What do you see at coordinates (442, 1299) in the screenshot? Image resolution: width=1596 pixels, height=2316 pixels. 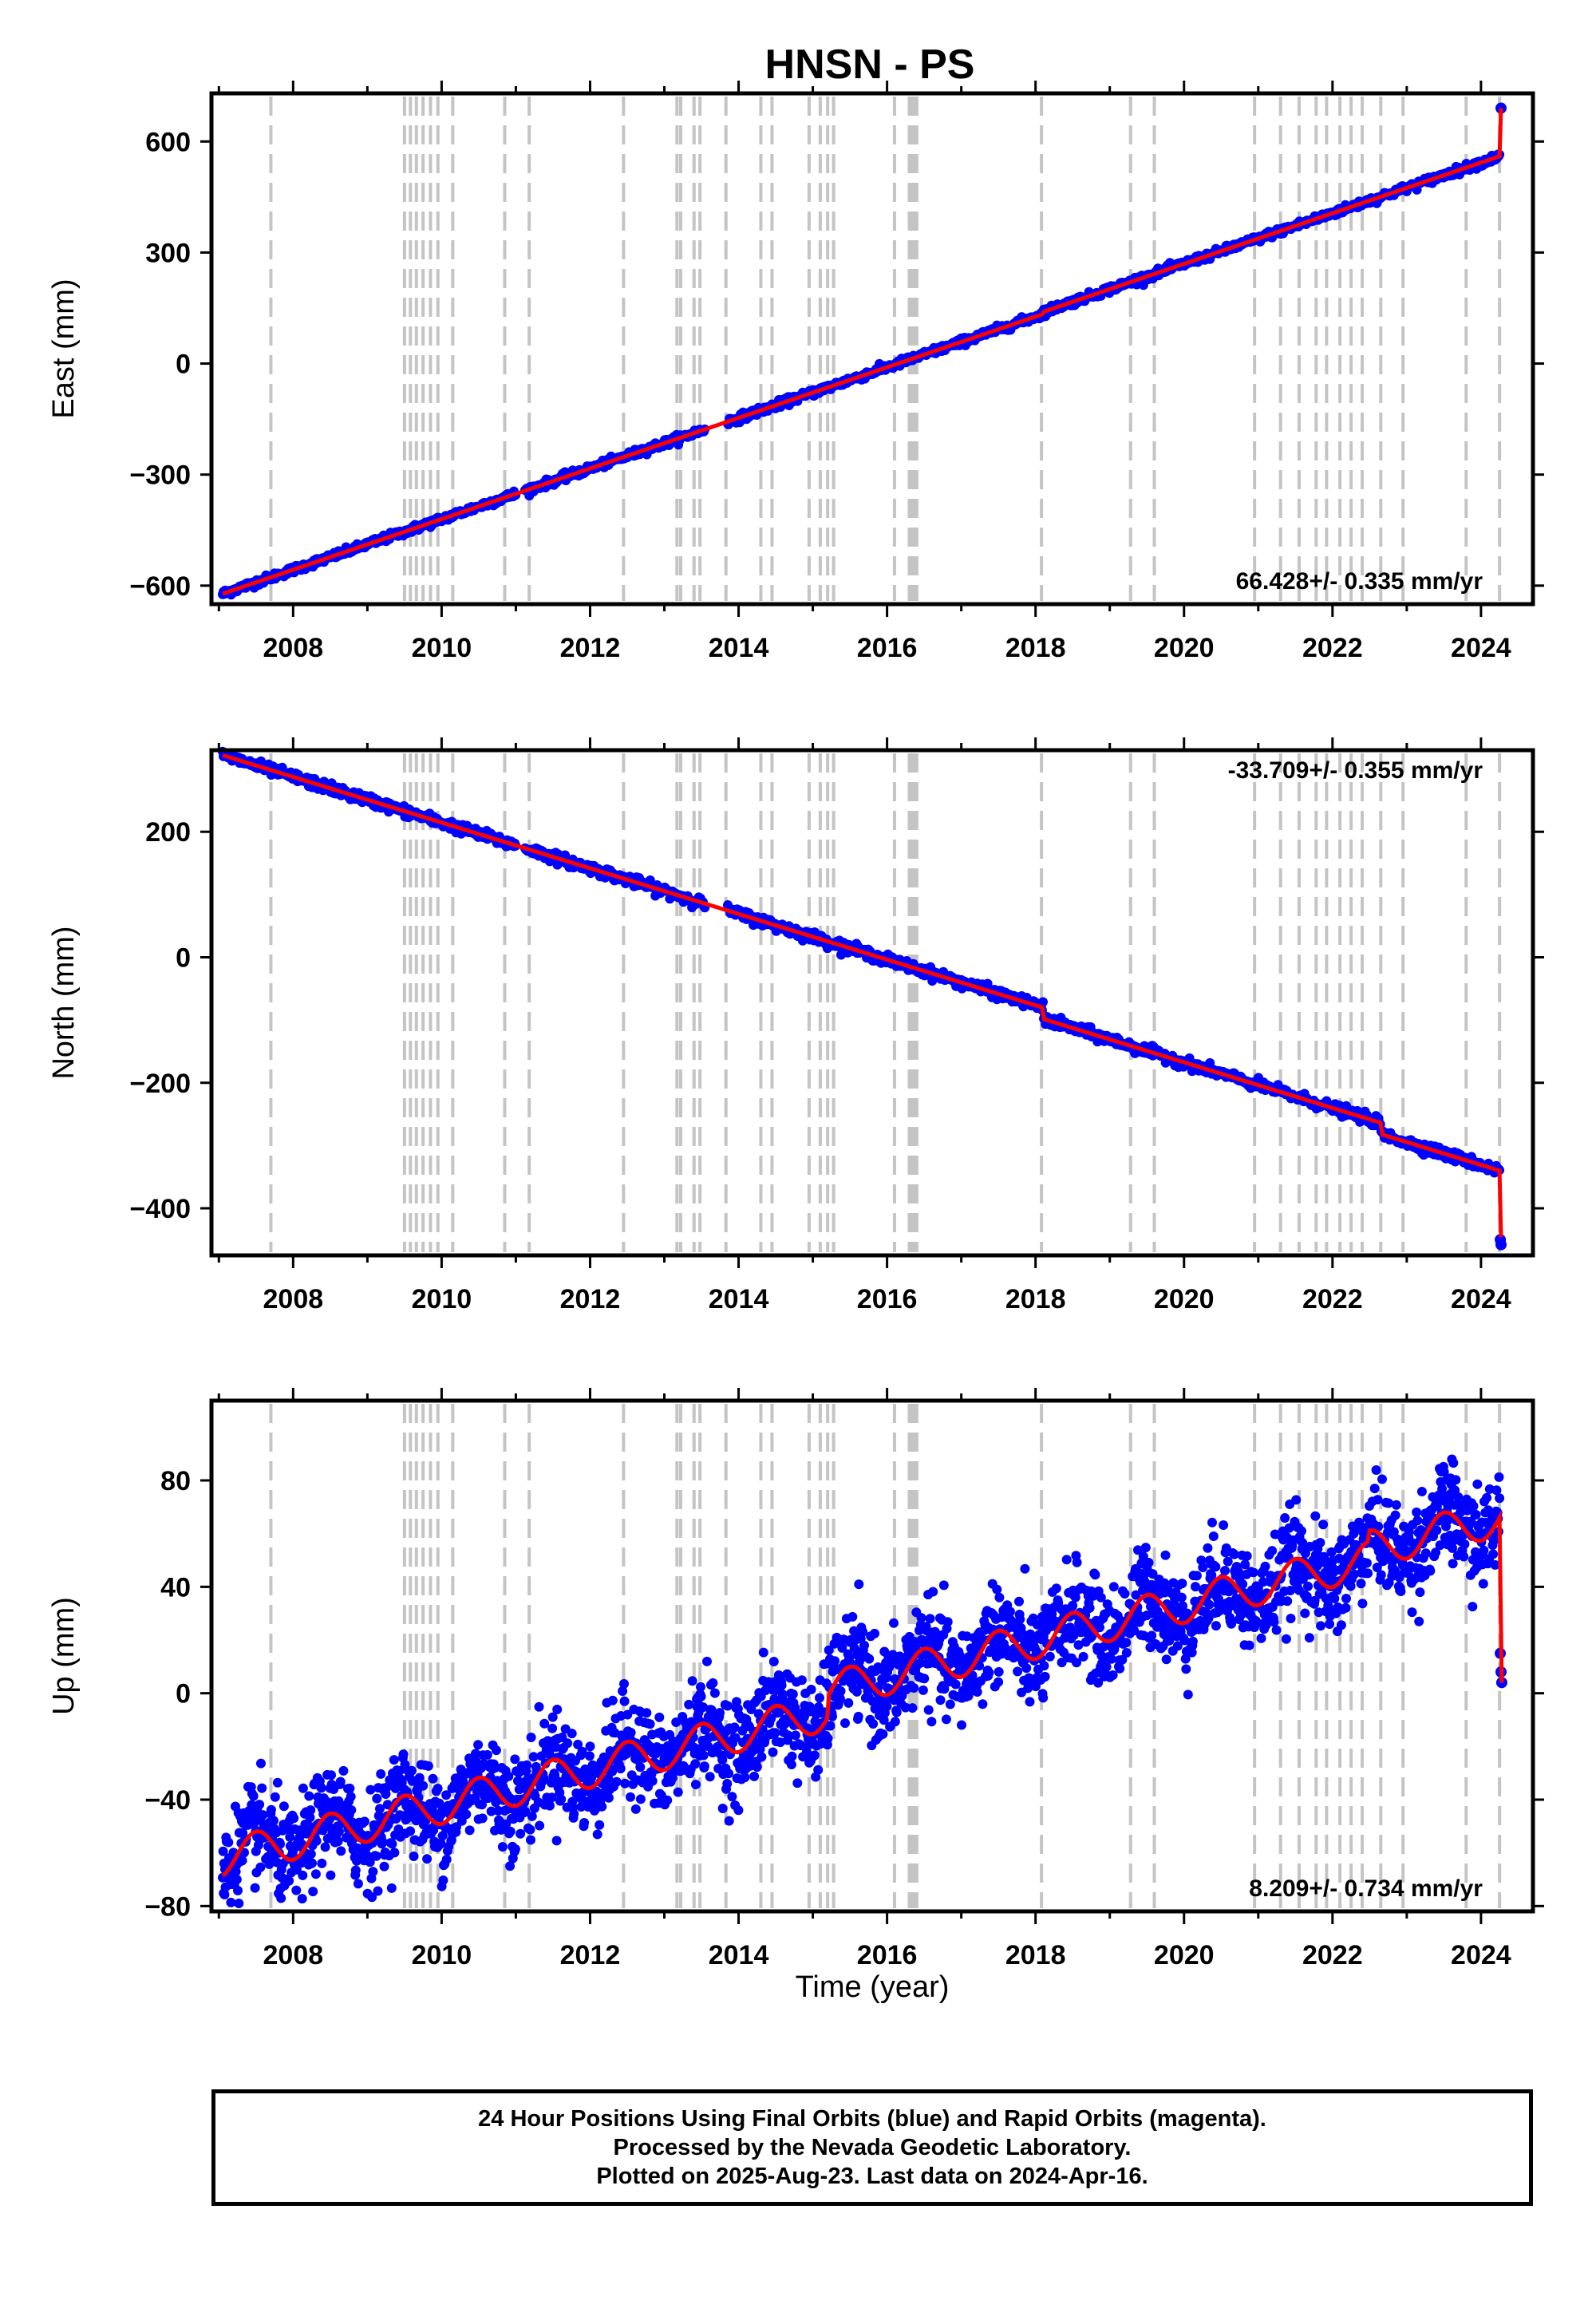 I see `x-tick-label: 2010` at bounding box center [442, 1299].